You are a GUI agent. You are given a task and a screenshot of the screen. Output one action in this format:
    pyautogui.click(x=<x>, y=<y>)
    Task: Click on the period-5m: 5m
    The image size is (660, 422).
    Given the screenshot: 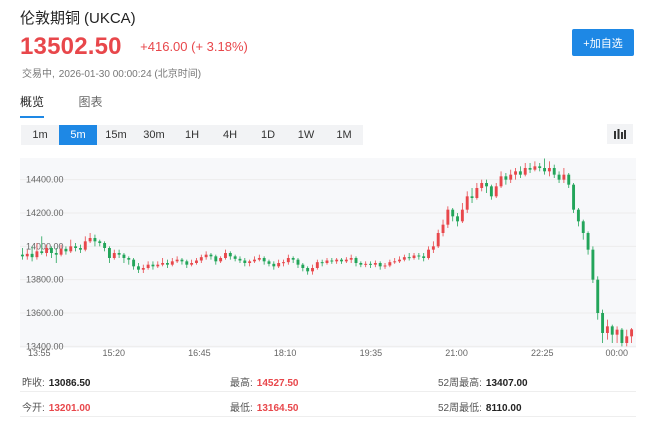 What is the action you would take?
    pyautogui.click(x=78, y=135)
    